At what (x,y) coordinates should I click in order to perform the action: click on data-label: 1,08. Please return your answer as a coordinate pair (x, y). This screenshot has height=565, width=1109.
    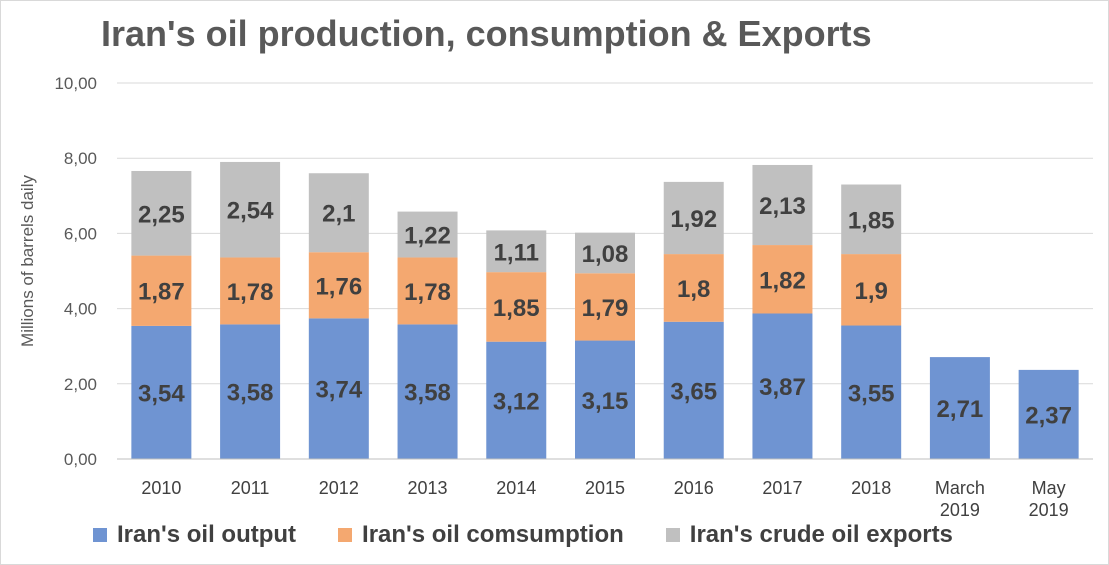
    Looking at the image, I should click on (605, 254).